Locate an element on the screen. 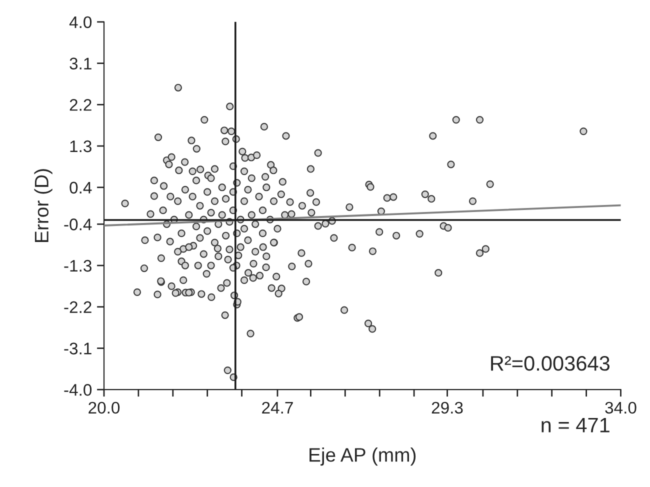 Image resolution: width=650 pixels, height=487 pixels. y-tick-label: -2.2 is located at coordinates (78, 307).